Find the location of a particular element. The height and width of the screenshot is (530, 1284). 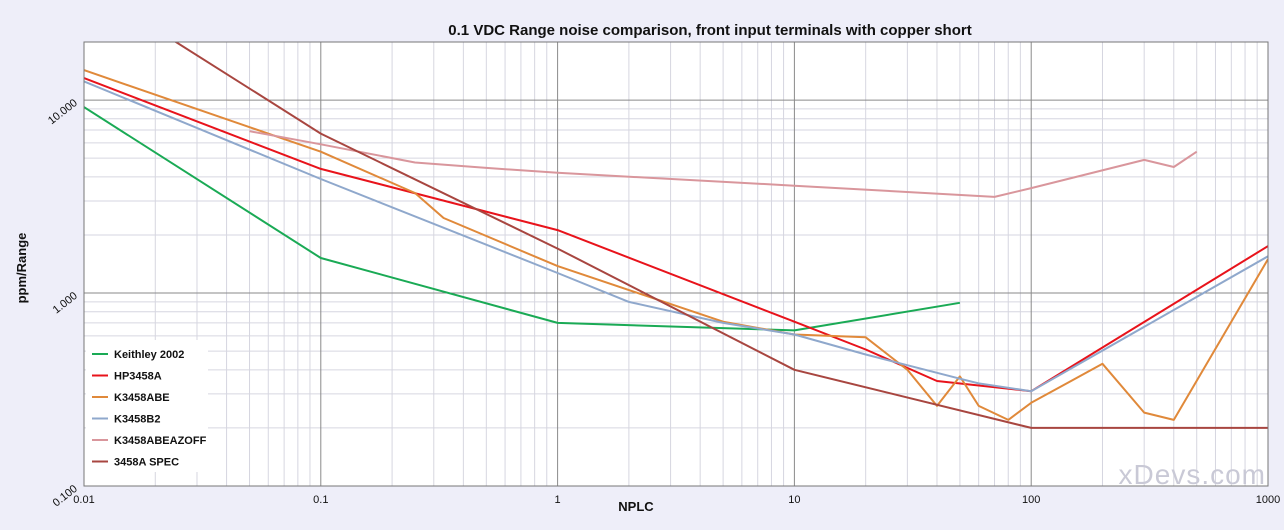

x-tick-label: 1 is located at coordinates (558, 500).